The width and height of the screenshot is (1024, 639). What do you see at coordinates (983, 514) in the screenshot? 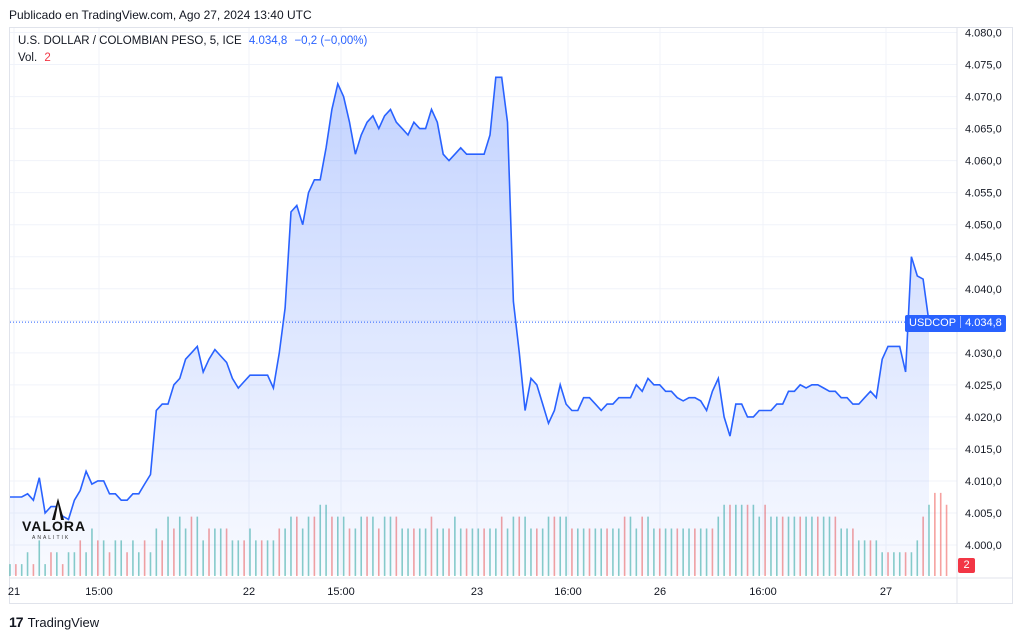
I see `y-tick-label: 4.005,0` at bounding box center [983, 514].